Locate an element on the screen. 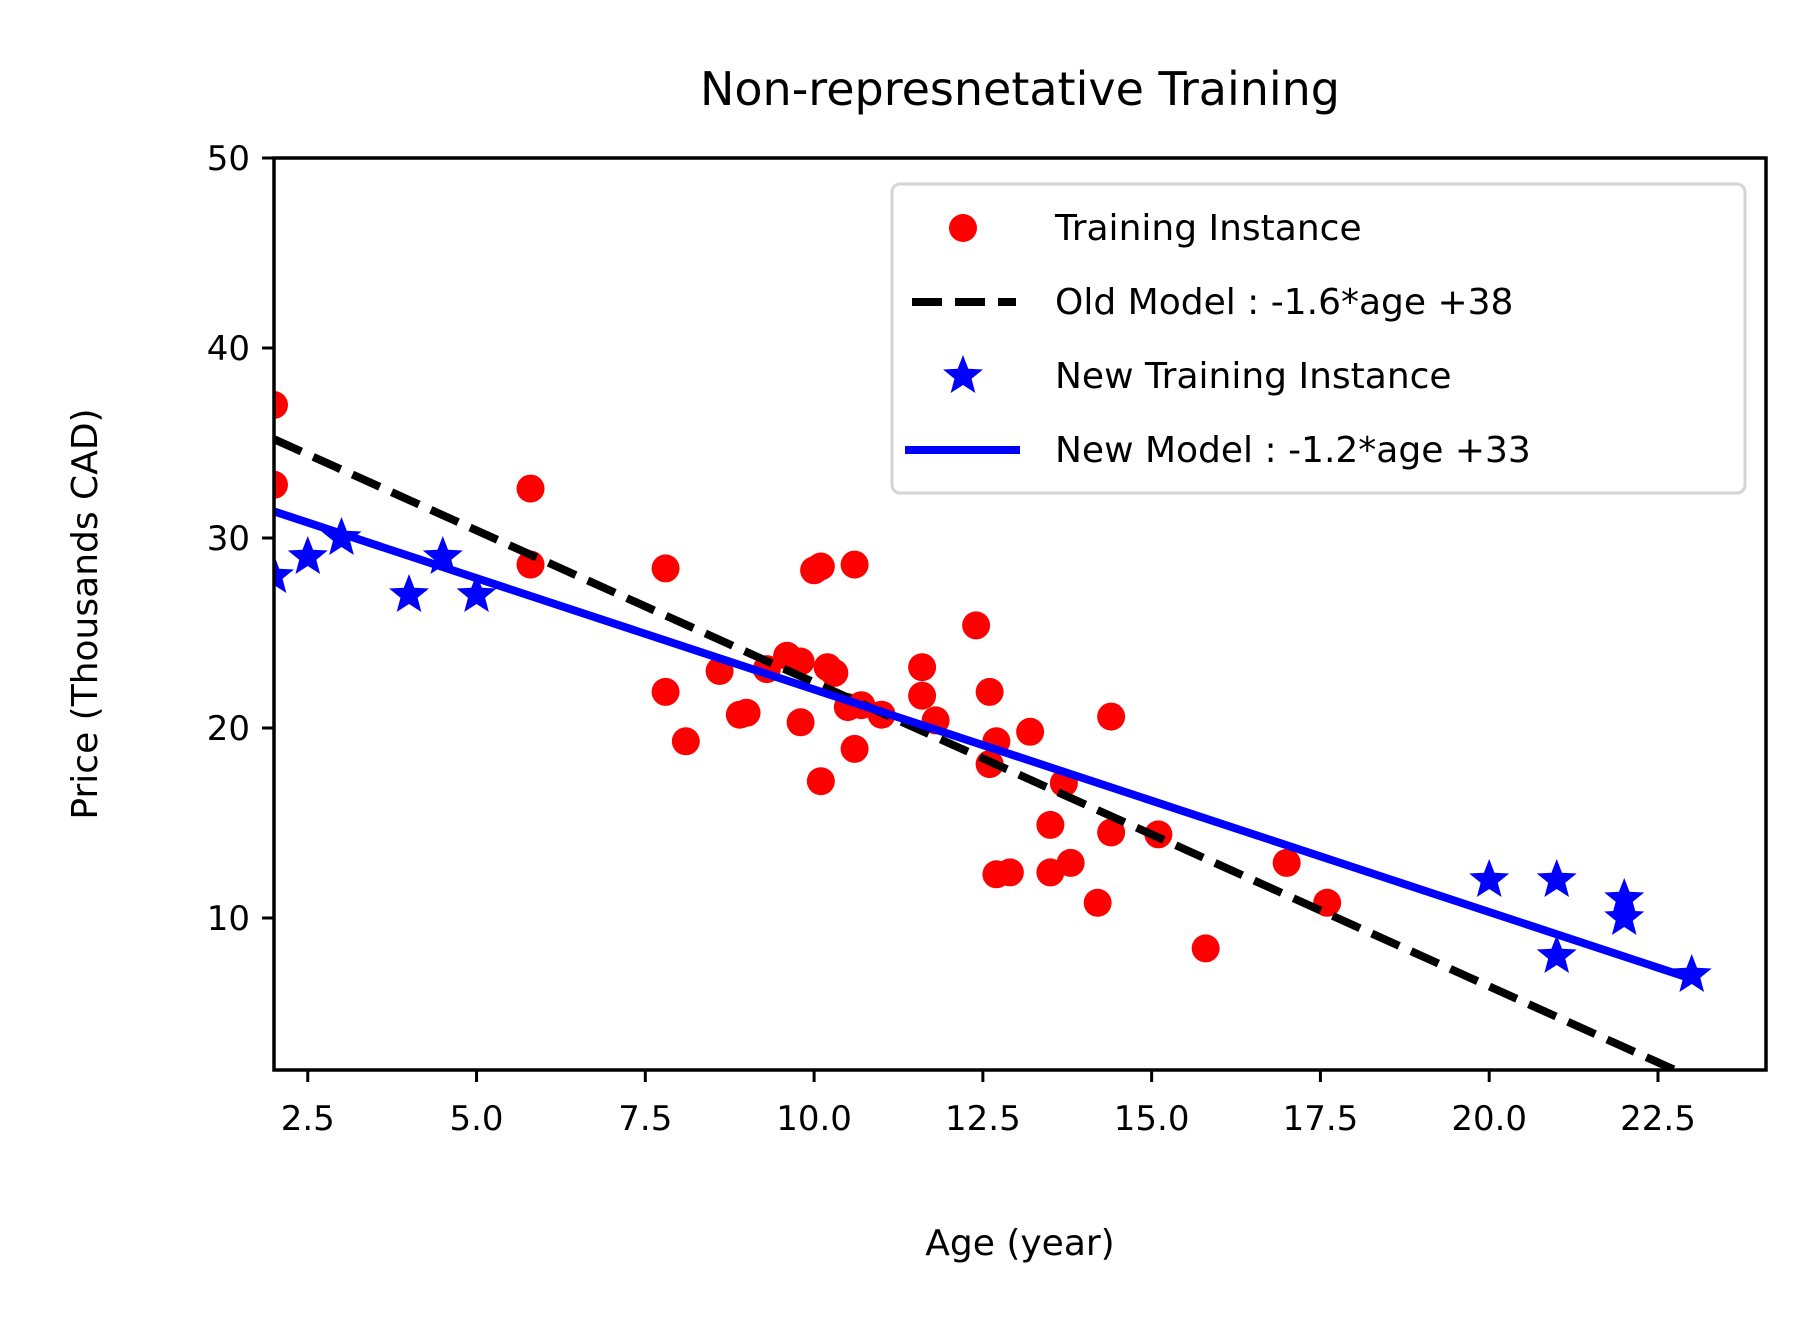 This screenshot has width=1812, height=1321. y-tick-label: 50 is located at coordinates (228, 159).